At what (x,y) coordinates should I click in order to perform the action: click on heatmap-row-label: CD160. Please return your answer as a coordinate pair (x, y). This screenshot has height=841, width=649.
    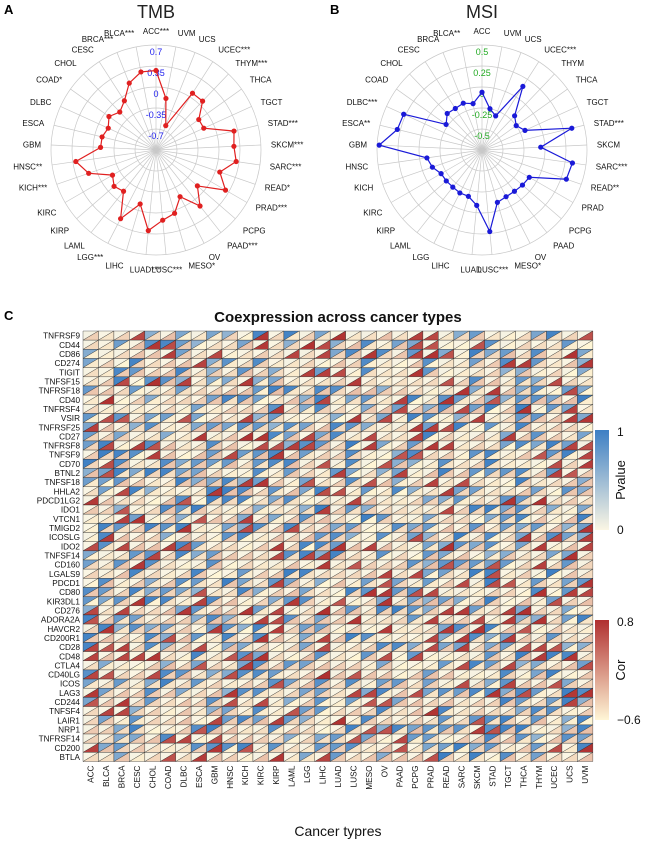
    Looking at the image, I should click on (68, 565).